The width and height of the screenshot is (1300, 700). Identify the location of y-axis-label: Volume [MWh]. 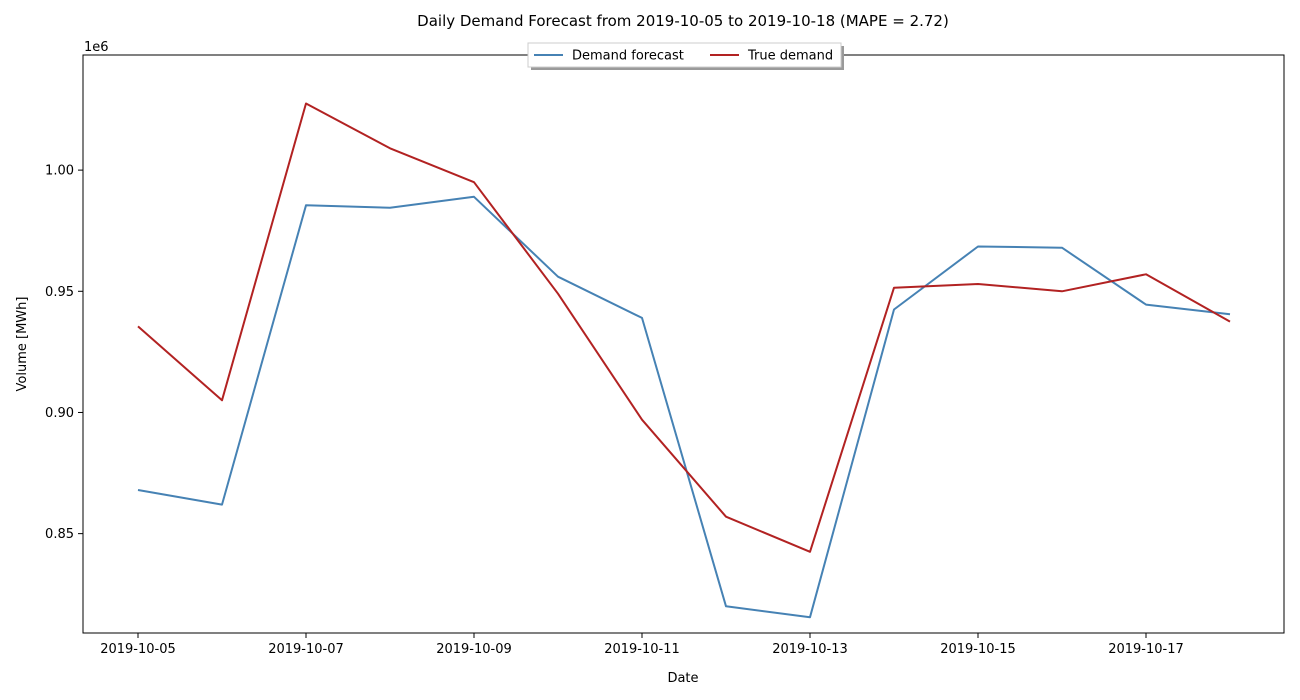
(22, 344).